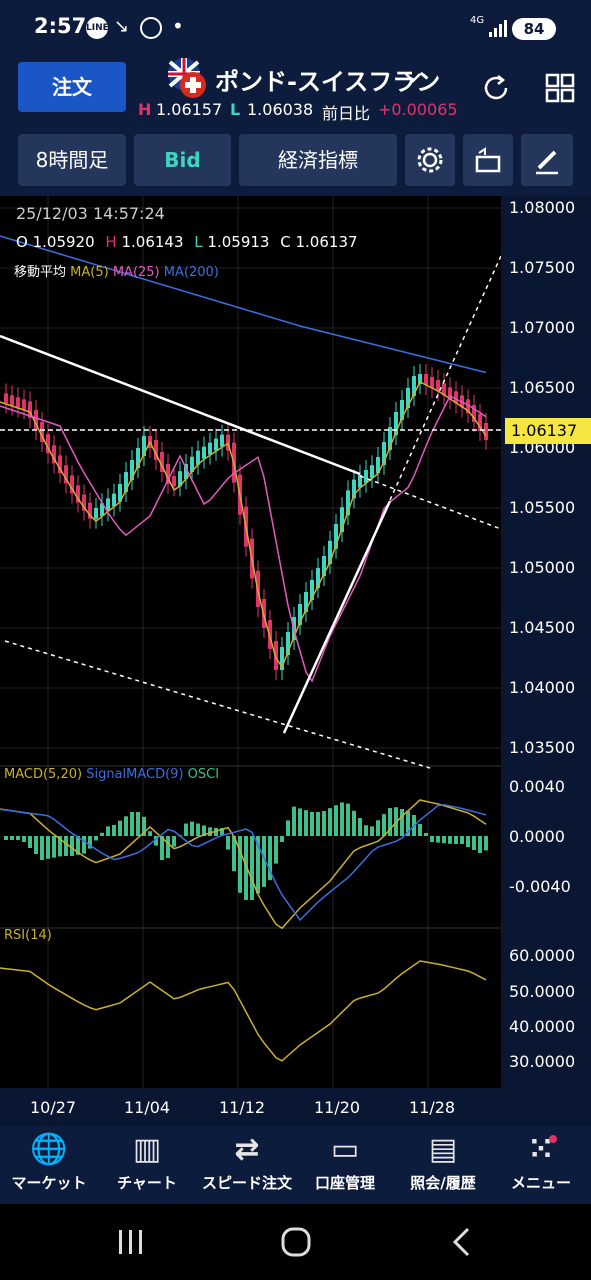 This screenshot has height=1280, width=591. I want to click on high-value: 1.06143, so click(152, 242).